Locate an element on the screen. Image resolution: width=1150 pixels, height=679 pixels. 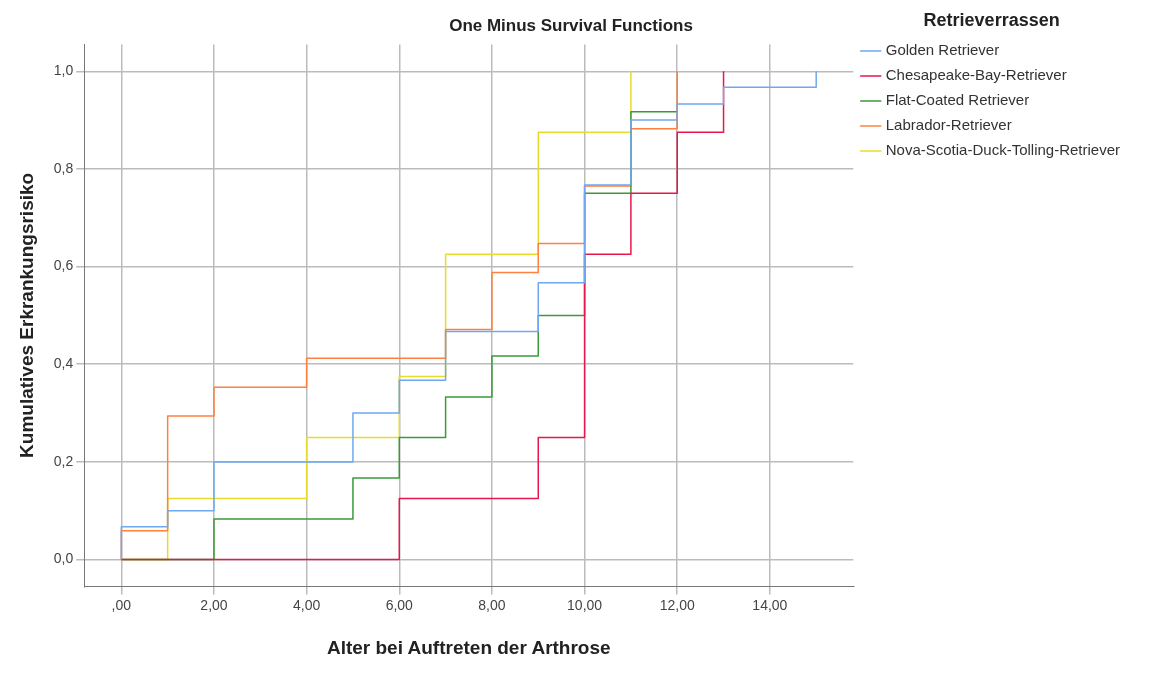
x-tick-label: 4,00 is located at coordinates (307, 604).